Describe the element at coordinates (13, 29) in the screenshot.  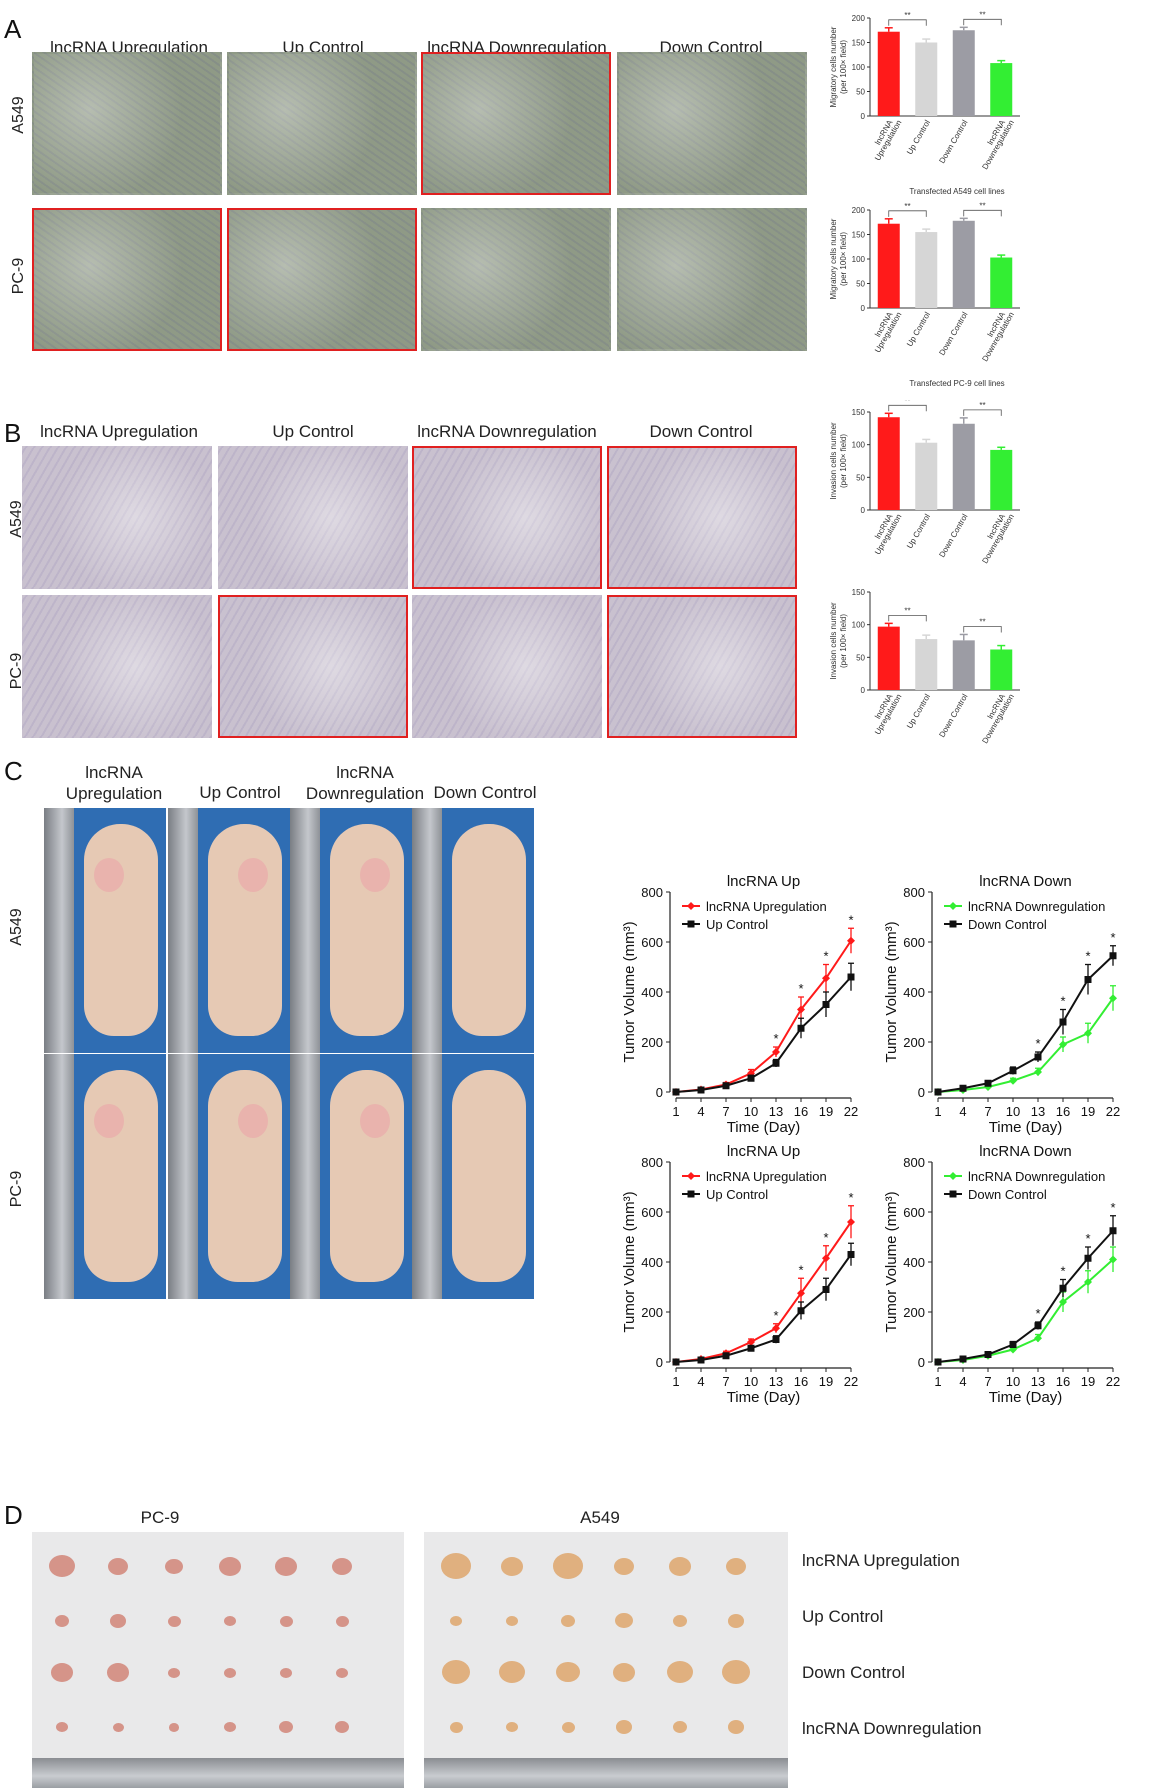
I see `panel-letter-a: A` at that location.